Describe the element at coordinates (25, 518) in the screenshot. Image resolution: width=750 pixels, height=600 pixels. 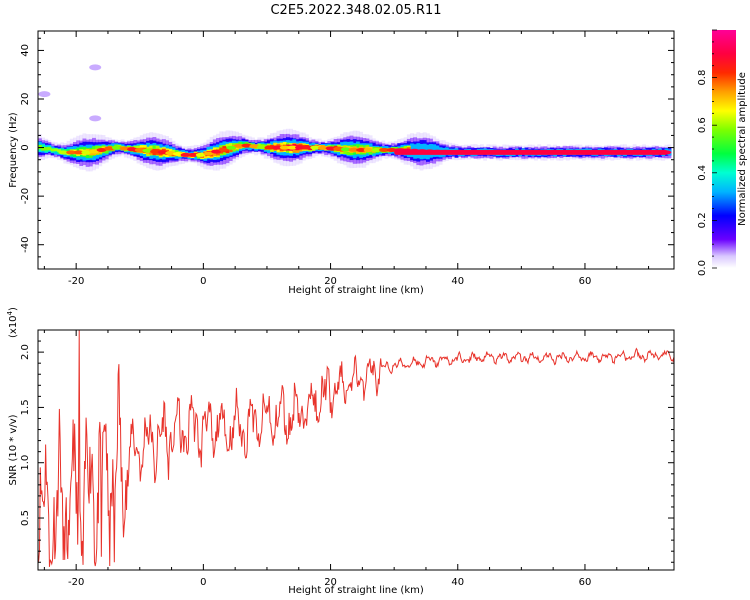
I see `y-tick-label: 0.5` at that location.